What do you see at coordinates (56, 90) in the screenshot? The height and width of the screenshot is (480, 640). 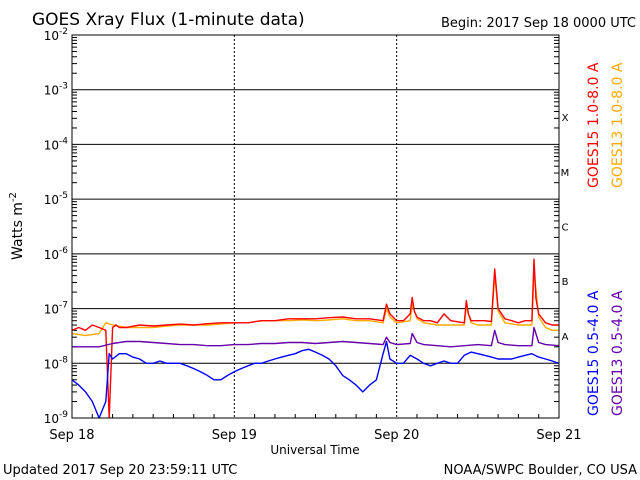 I see `y-tick-label: 10⁻³` at bounding box center [56, 90].